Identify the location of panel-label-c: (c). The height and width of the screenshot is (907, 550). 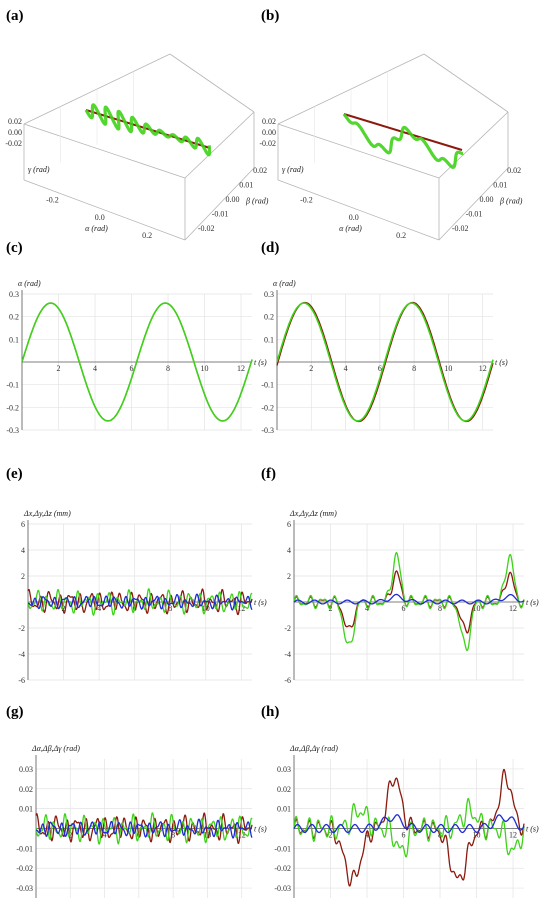
(14, 248).